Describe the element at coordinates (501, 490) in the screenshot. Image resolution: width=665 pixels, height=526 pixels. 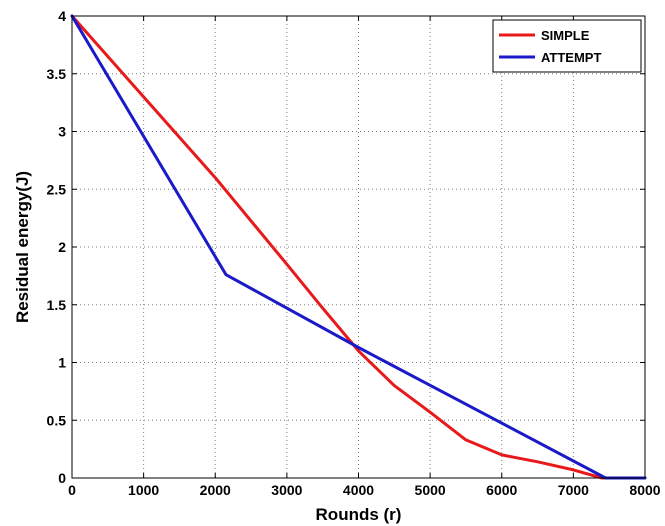
I see `x-tick-label: 6000` at that location.